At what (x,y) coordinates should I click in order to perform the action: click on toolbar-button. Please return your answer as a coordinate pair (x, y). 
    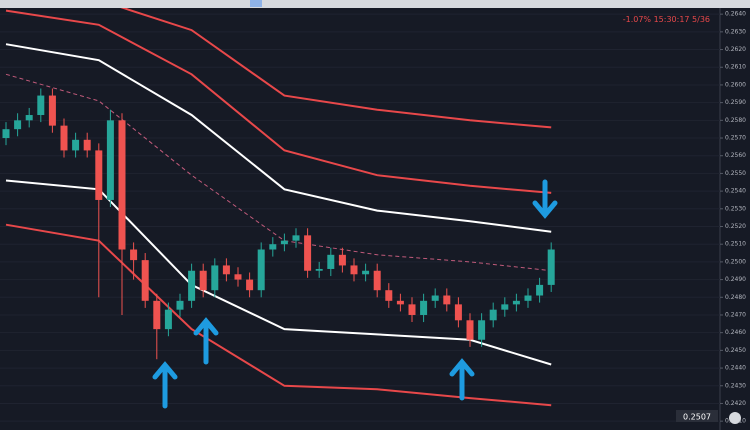
    Looking at the image, I should click on (256, 3).